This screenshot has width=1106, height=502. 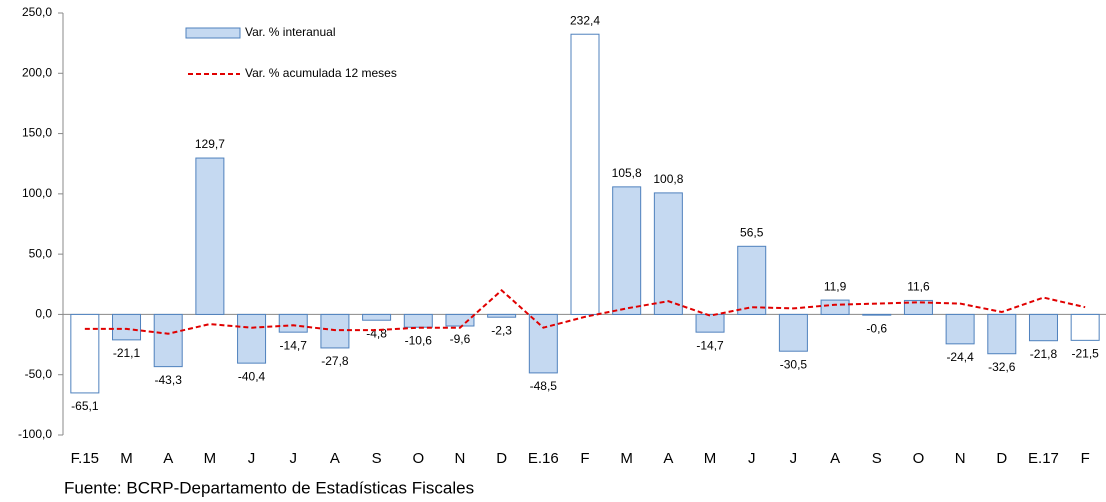 I want to click on y-tick-label: 150,0, so click(x=37, y=133).